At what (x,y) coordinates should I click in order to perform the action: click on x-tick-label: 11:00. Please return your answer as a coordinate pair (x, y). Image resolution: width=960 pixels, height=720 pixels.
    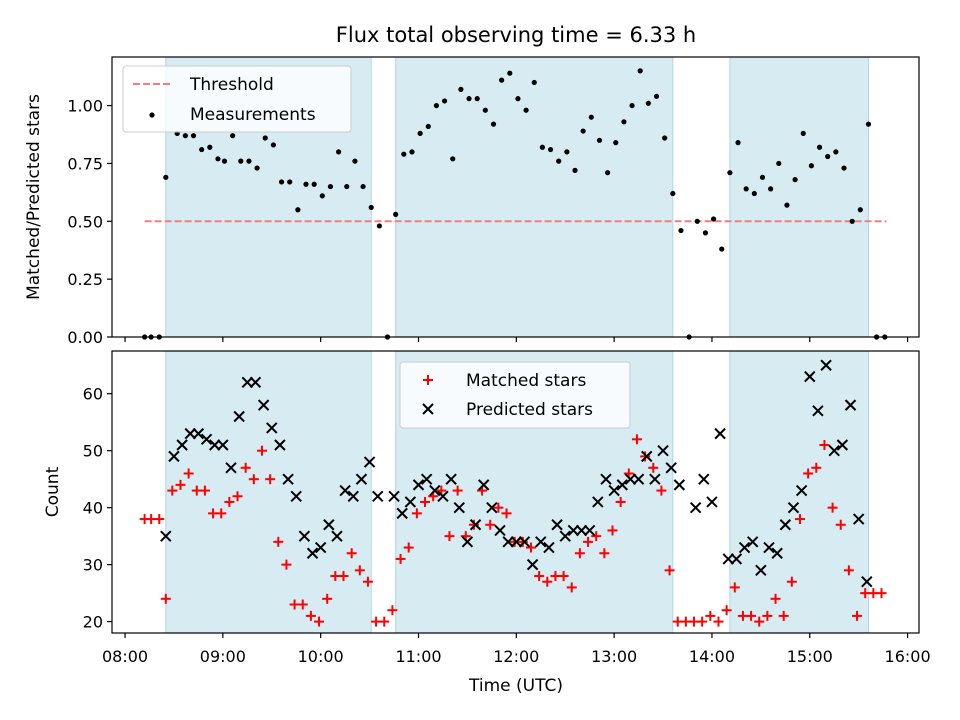
    Looking at the image, I should click on (418, 656).